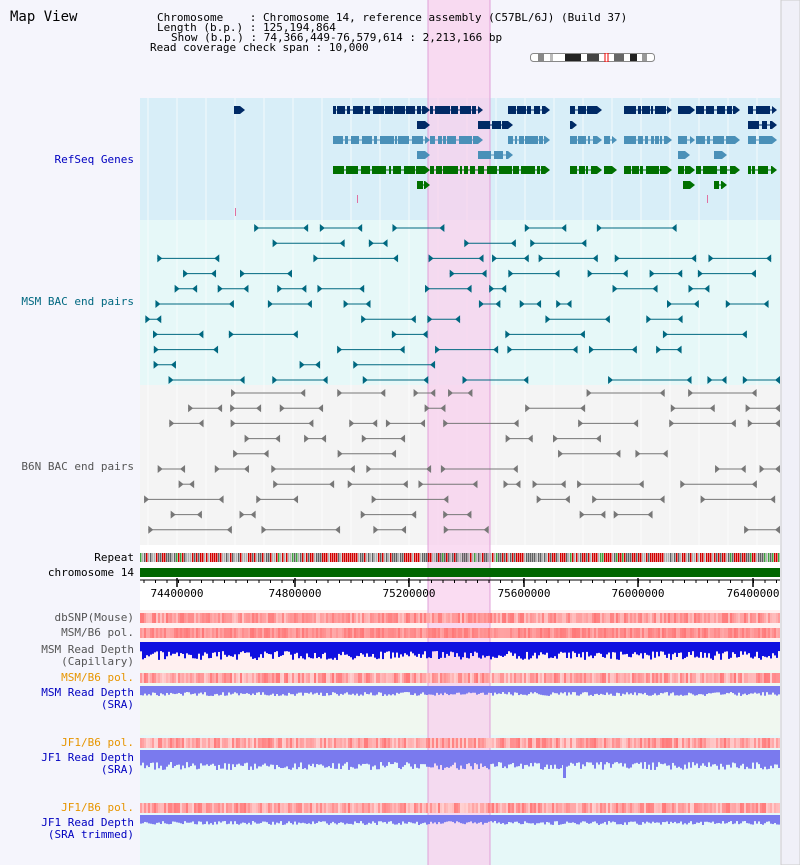  I want to click on chromosome-ideogram, so click(592, 57).